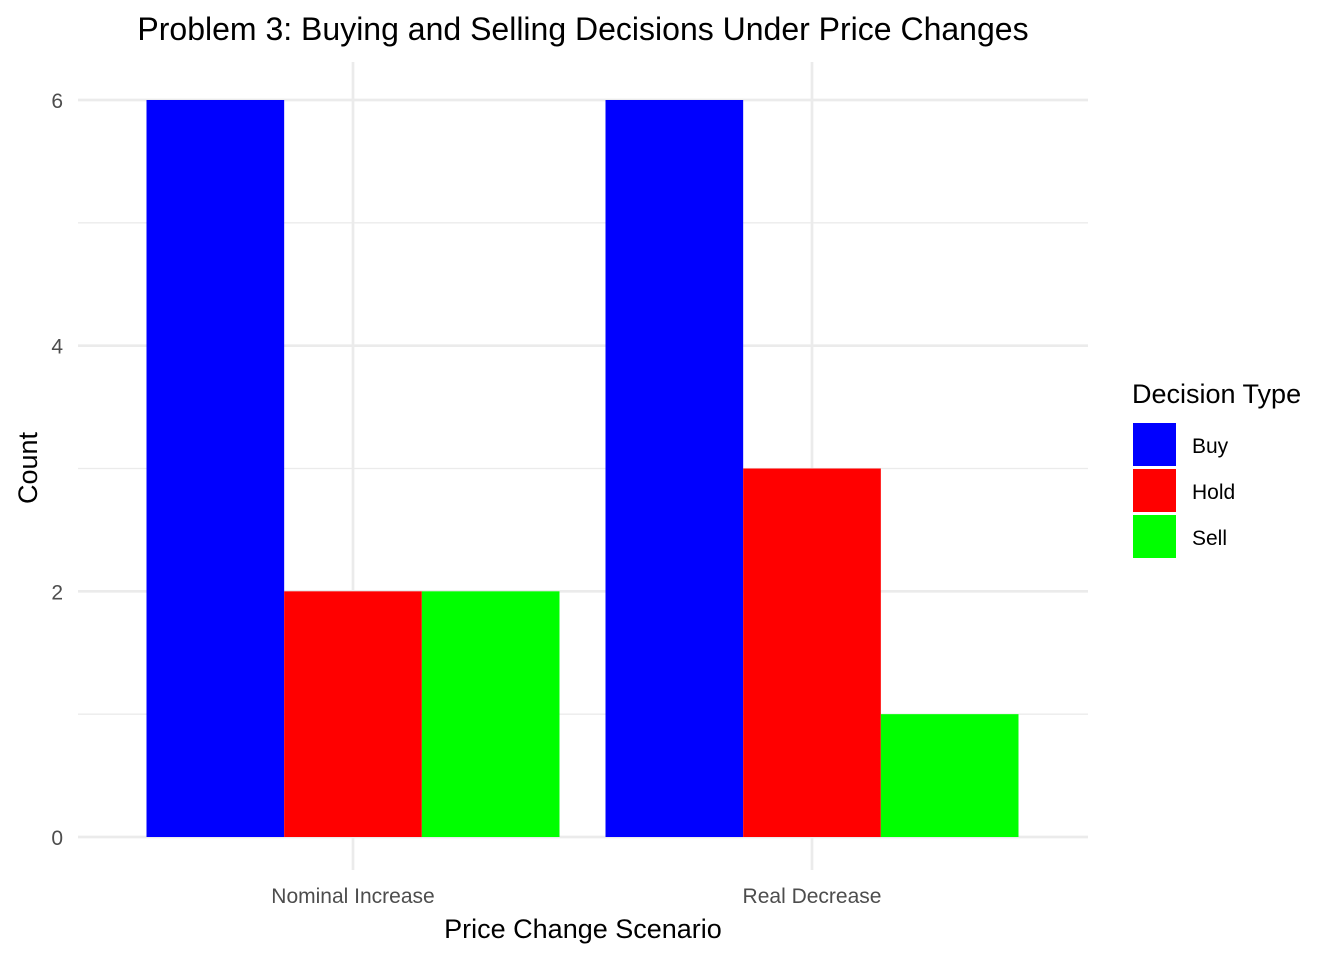 The width and height of the screenshot is (1344, 960). Describe the element at coordinates (576, 896) in the screenshot. I see `x-tick-labels: Nominal Increase Real Decrease` at that location.